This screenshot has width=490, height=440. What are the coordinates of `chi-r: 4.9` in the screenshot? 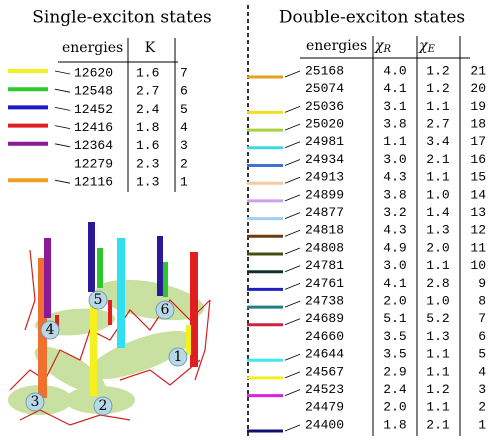 It's located at (394, 247).